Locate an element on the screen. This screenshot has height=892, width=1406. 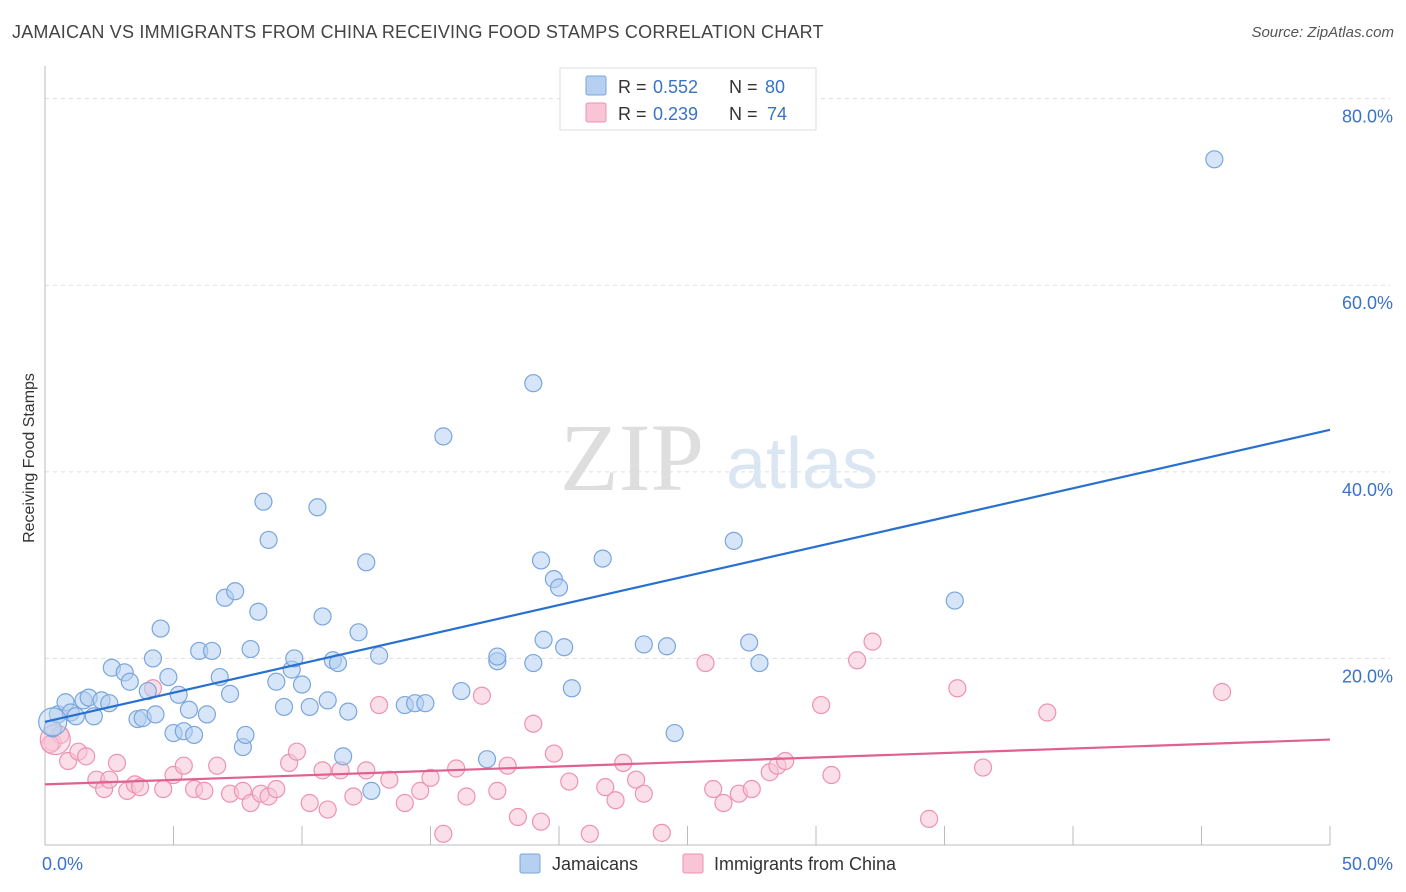
point-jamaicans-cluster is located at coordinates (53, 722).